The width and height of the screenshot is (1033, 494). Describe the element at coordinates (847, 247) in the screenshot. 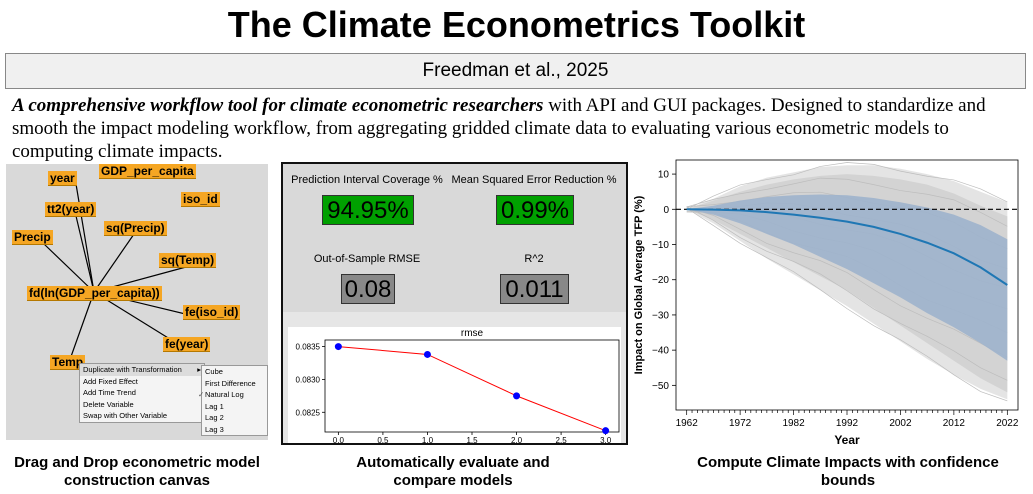

I see `impact-mean-line` at that location.